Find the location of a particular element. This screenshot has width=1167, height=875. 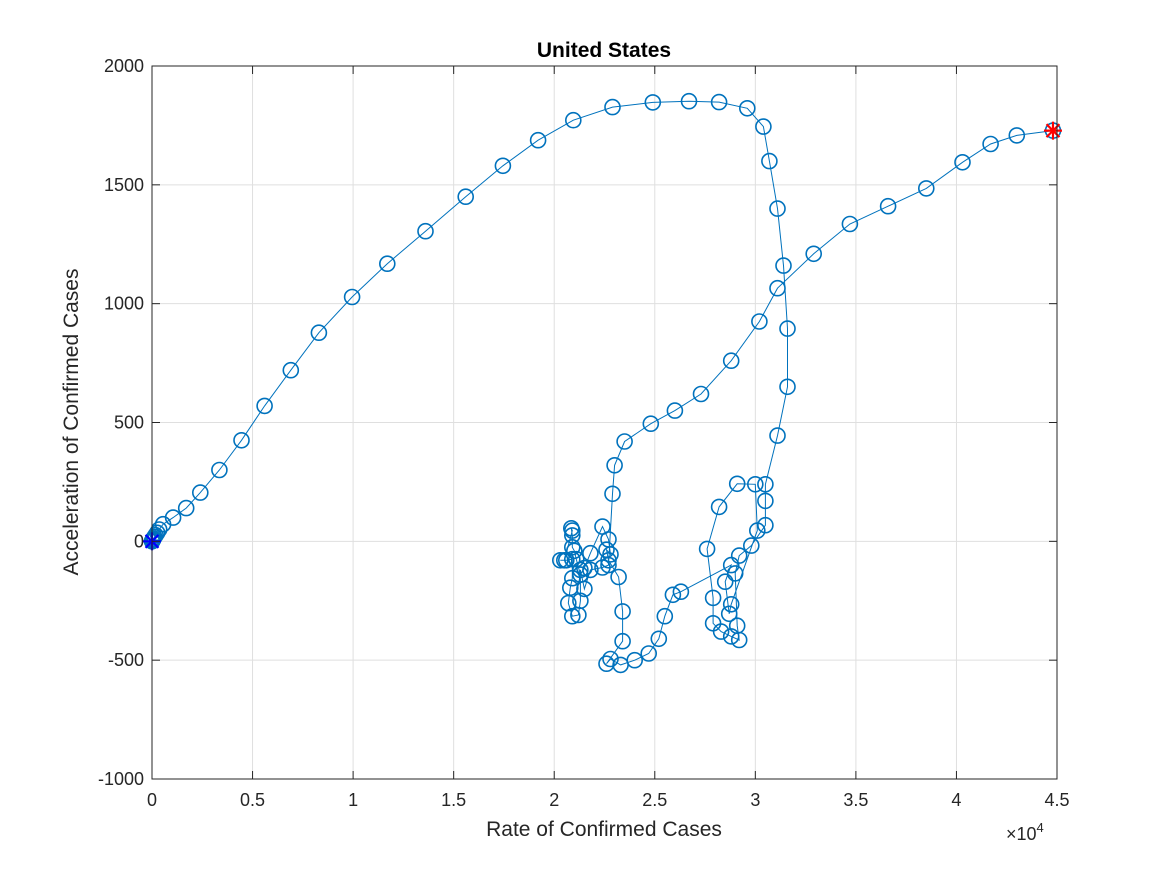

x-tick-label: 2.5 is located at coordinates (654, 800).